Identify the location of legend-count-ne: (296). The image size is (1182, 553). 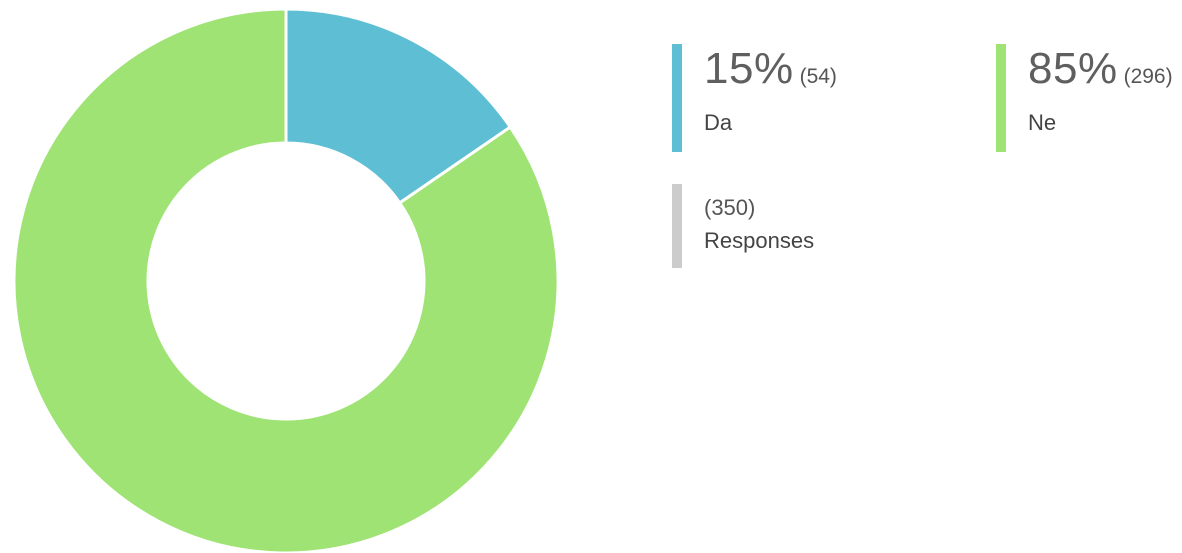
(1148, 76).